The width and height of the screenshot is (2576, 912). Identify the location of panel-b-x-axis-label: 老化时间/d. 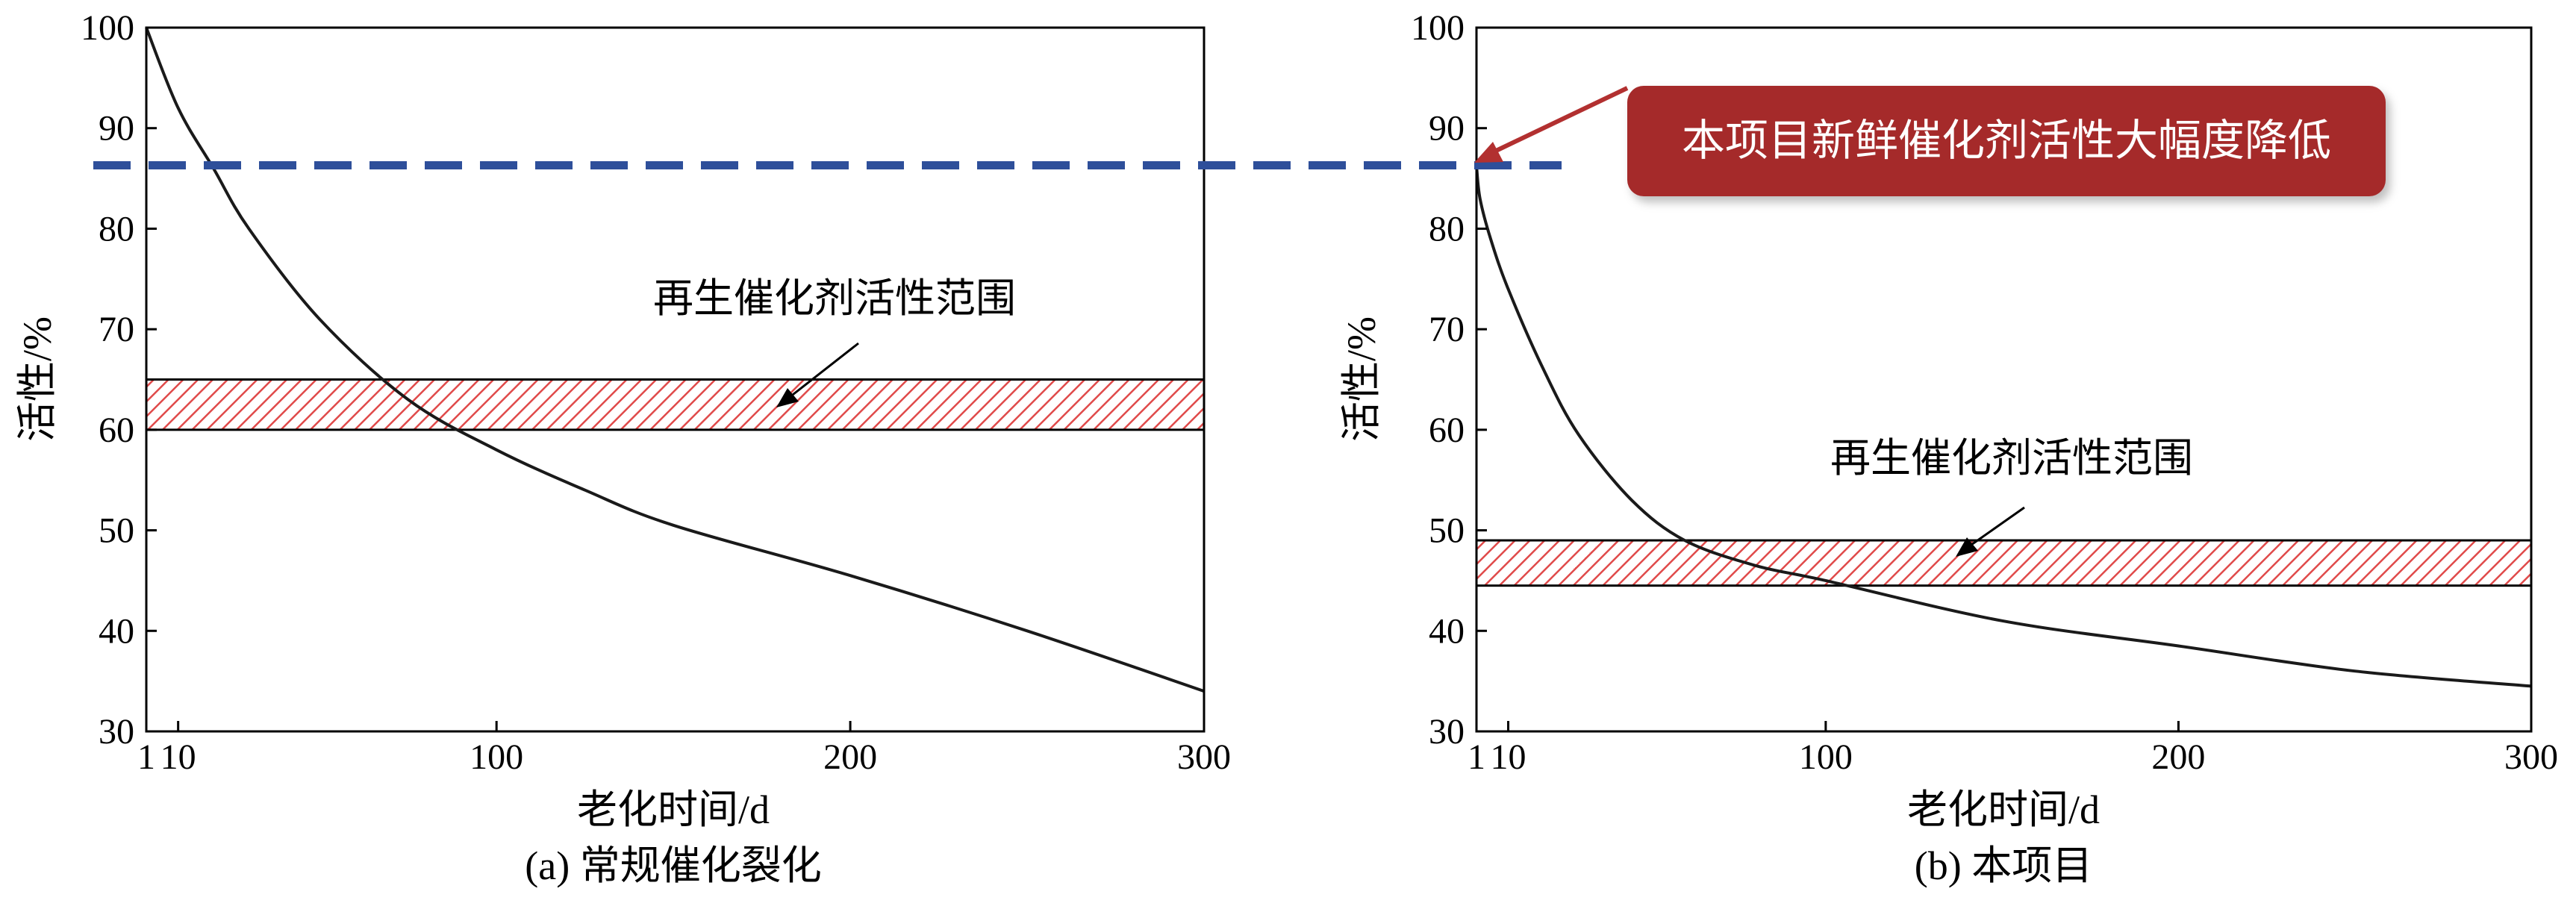
(2003, 809).